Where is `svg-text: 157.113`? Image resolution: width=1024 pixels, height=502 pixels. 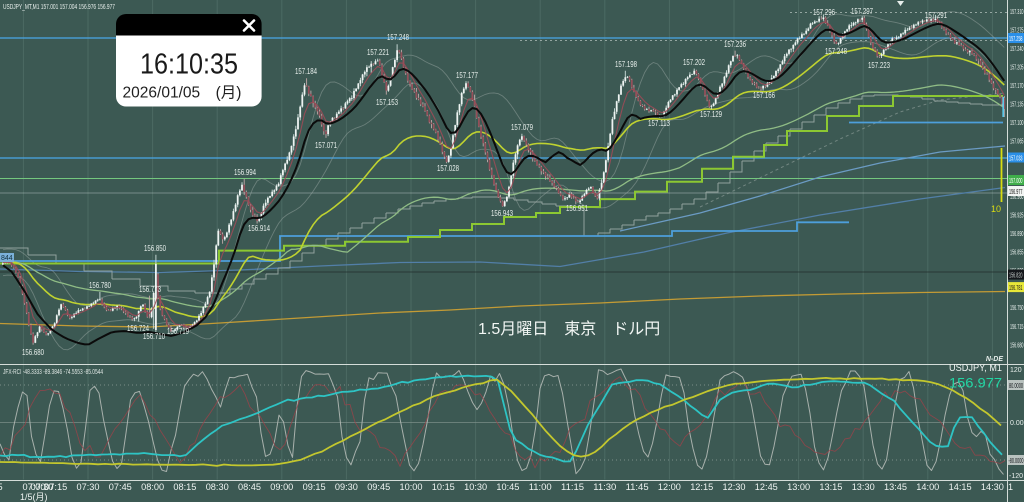 svg-text: 157.113 is located at coordinates (659, 123).